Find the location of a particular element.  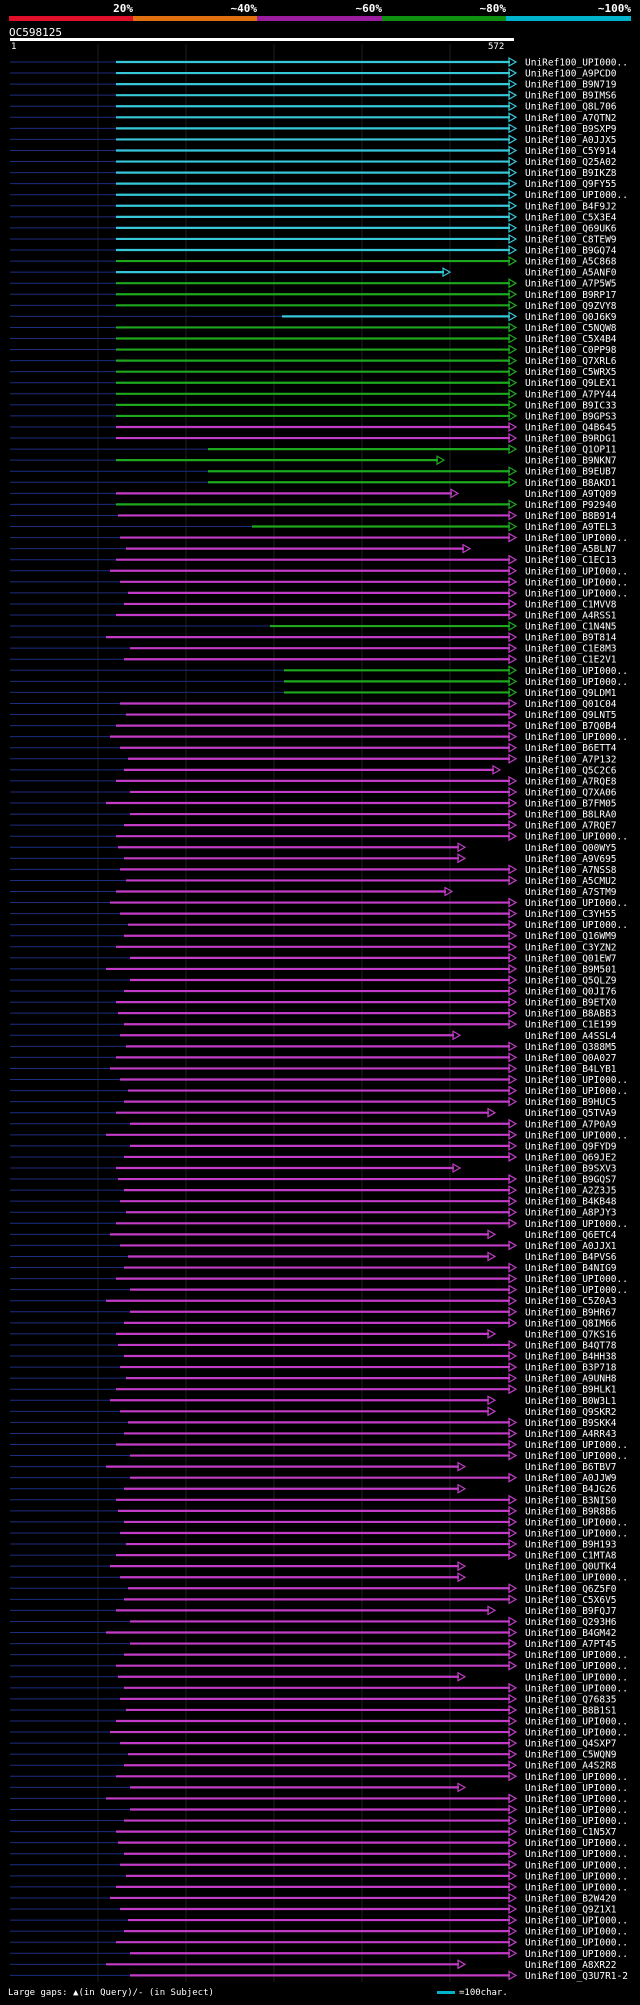

hit-label: UniRef100_B9ETX0 is located at coordinates (571, 1003).